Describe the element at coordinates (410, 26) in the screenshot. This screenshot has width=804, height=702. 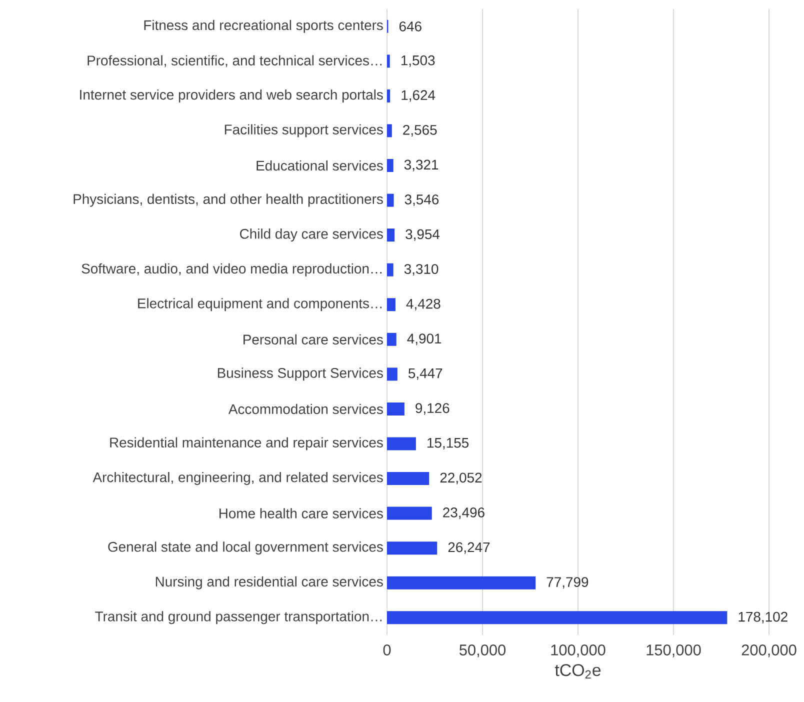
I see `data-label: 646` at that location.